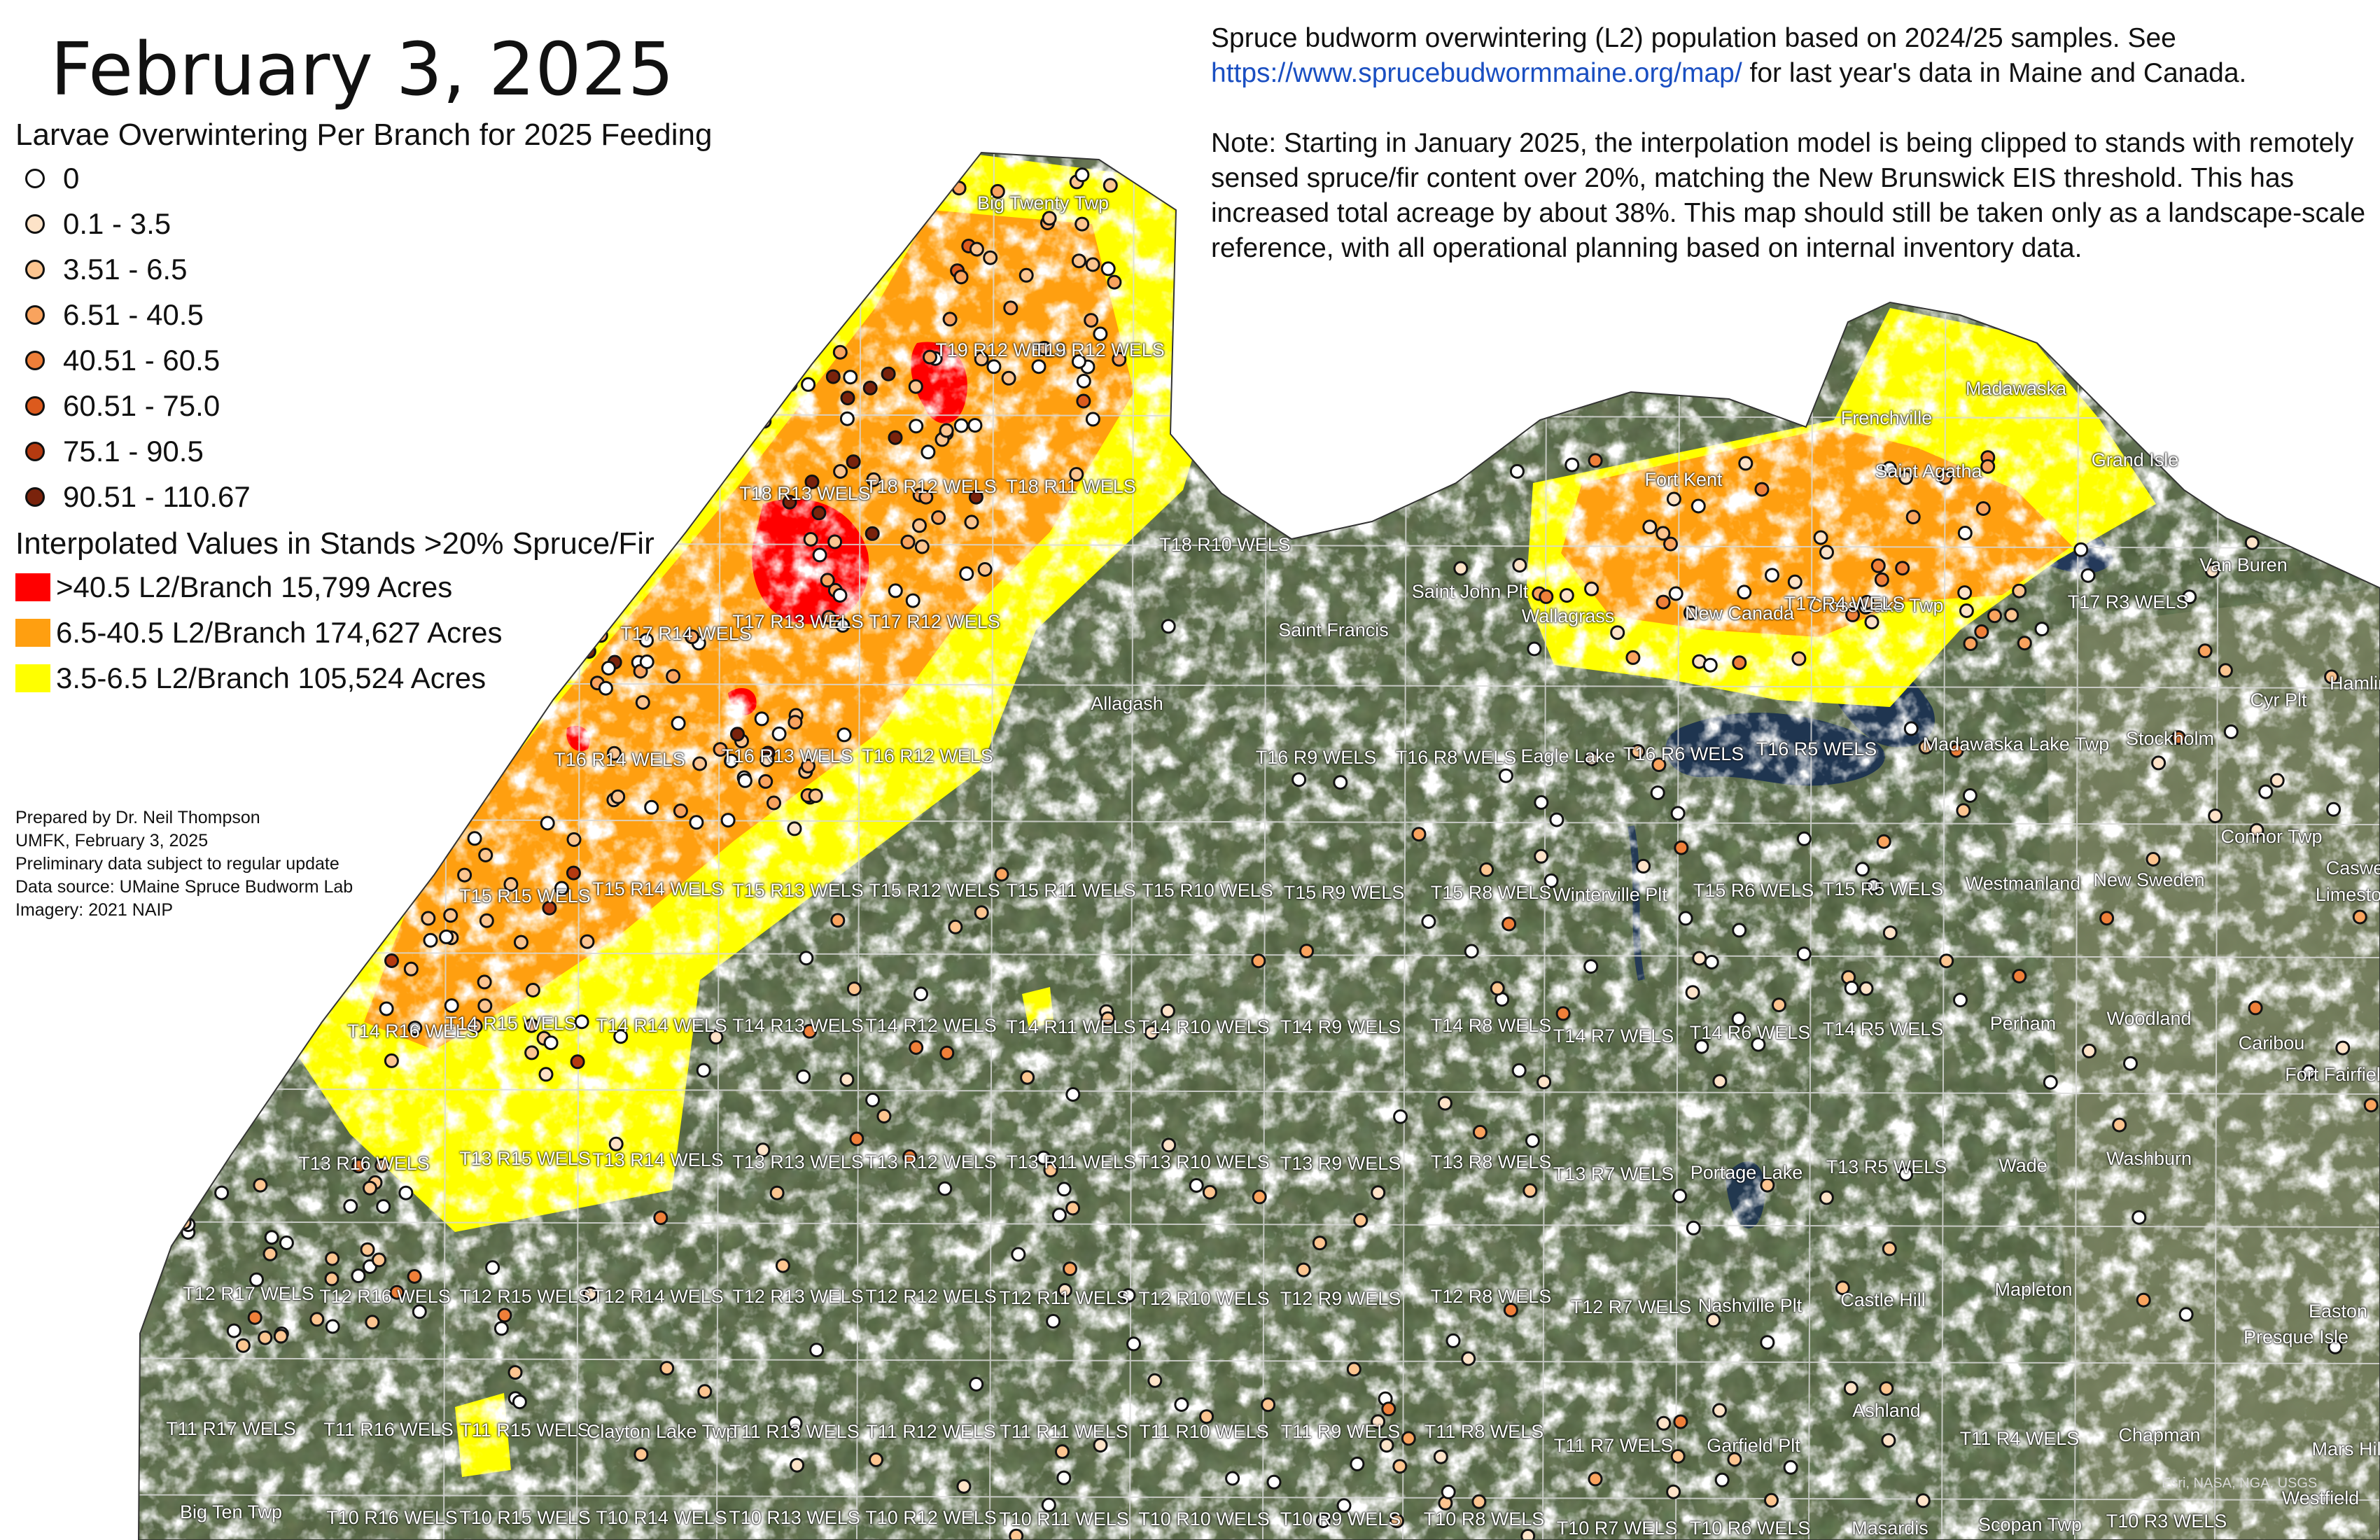 The height and width of the screenshot is (1540, 2380). Describe the element at coordinates (1484, 1519) in the screenshot. I see `place-label: T10 R8 WELS` at that location.